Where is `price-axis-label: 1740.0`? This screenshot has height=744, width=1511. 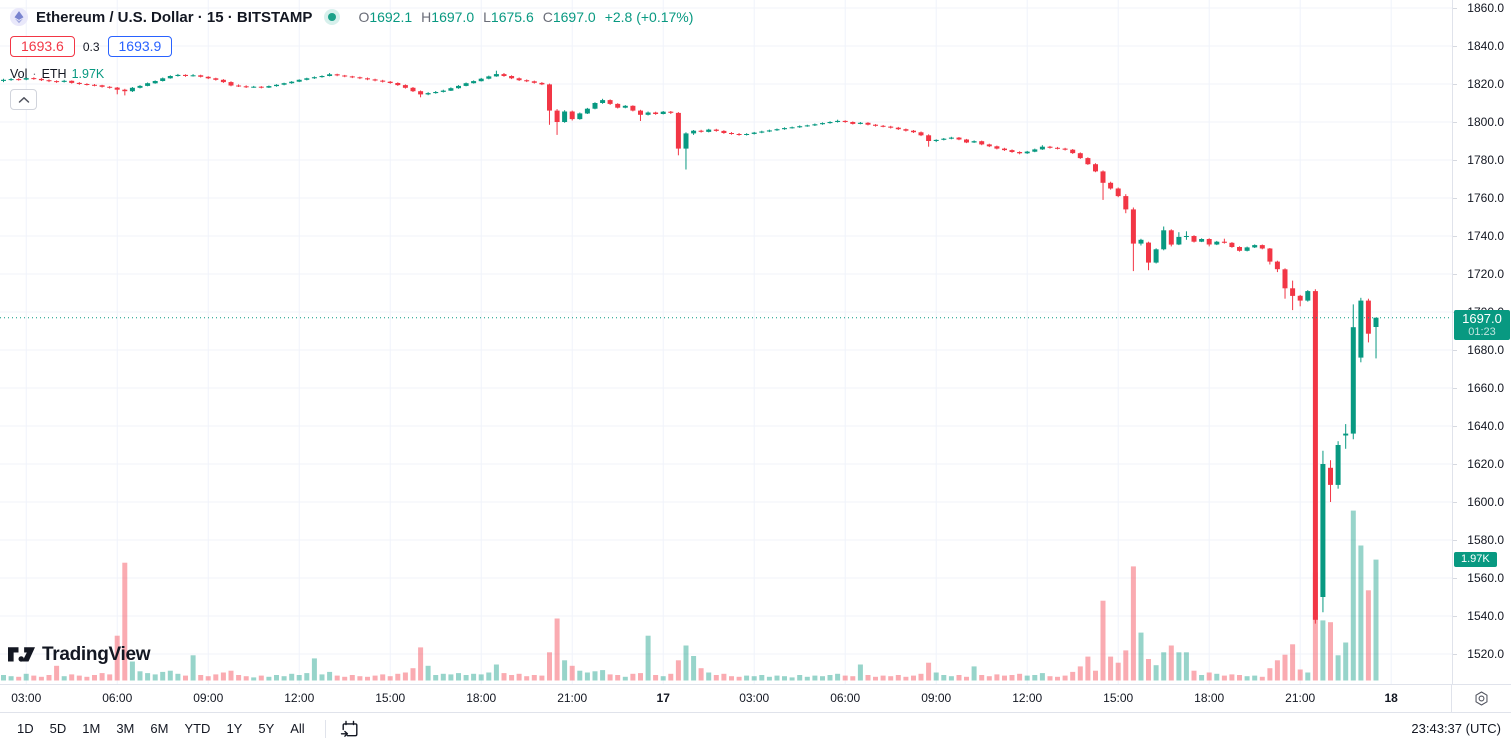
price-axis-label: 1740.0 is located at coordinates (1485, 236).